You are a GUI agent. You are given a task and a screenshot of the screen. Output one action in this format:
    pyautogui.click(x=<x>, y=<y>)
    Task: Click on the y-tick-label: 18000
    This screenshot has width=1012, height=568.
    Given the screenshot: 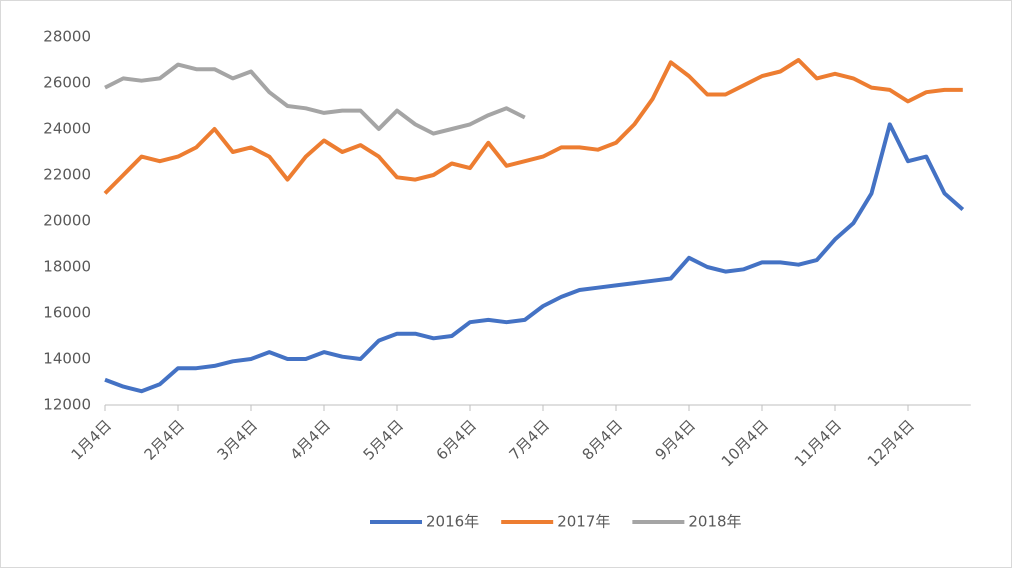 What is the action you would take?
    pyautogui.click(x=67, y=267)
    